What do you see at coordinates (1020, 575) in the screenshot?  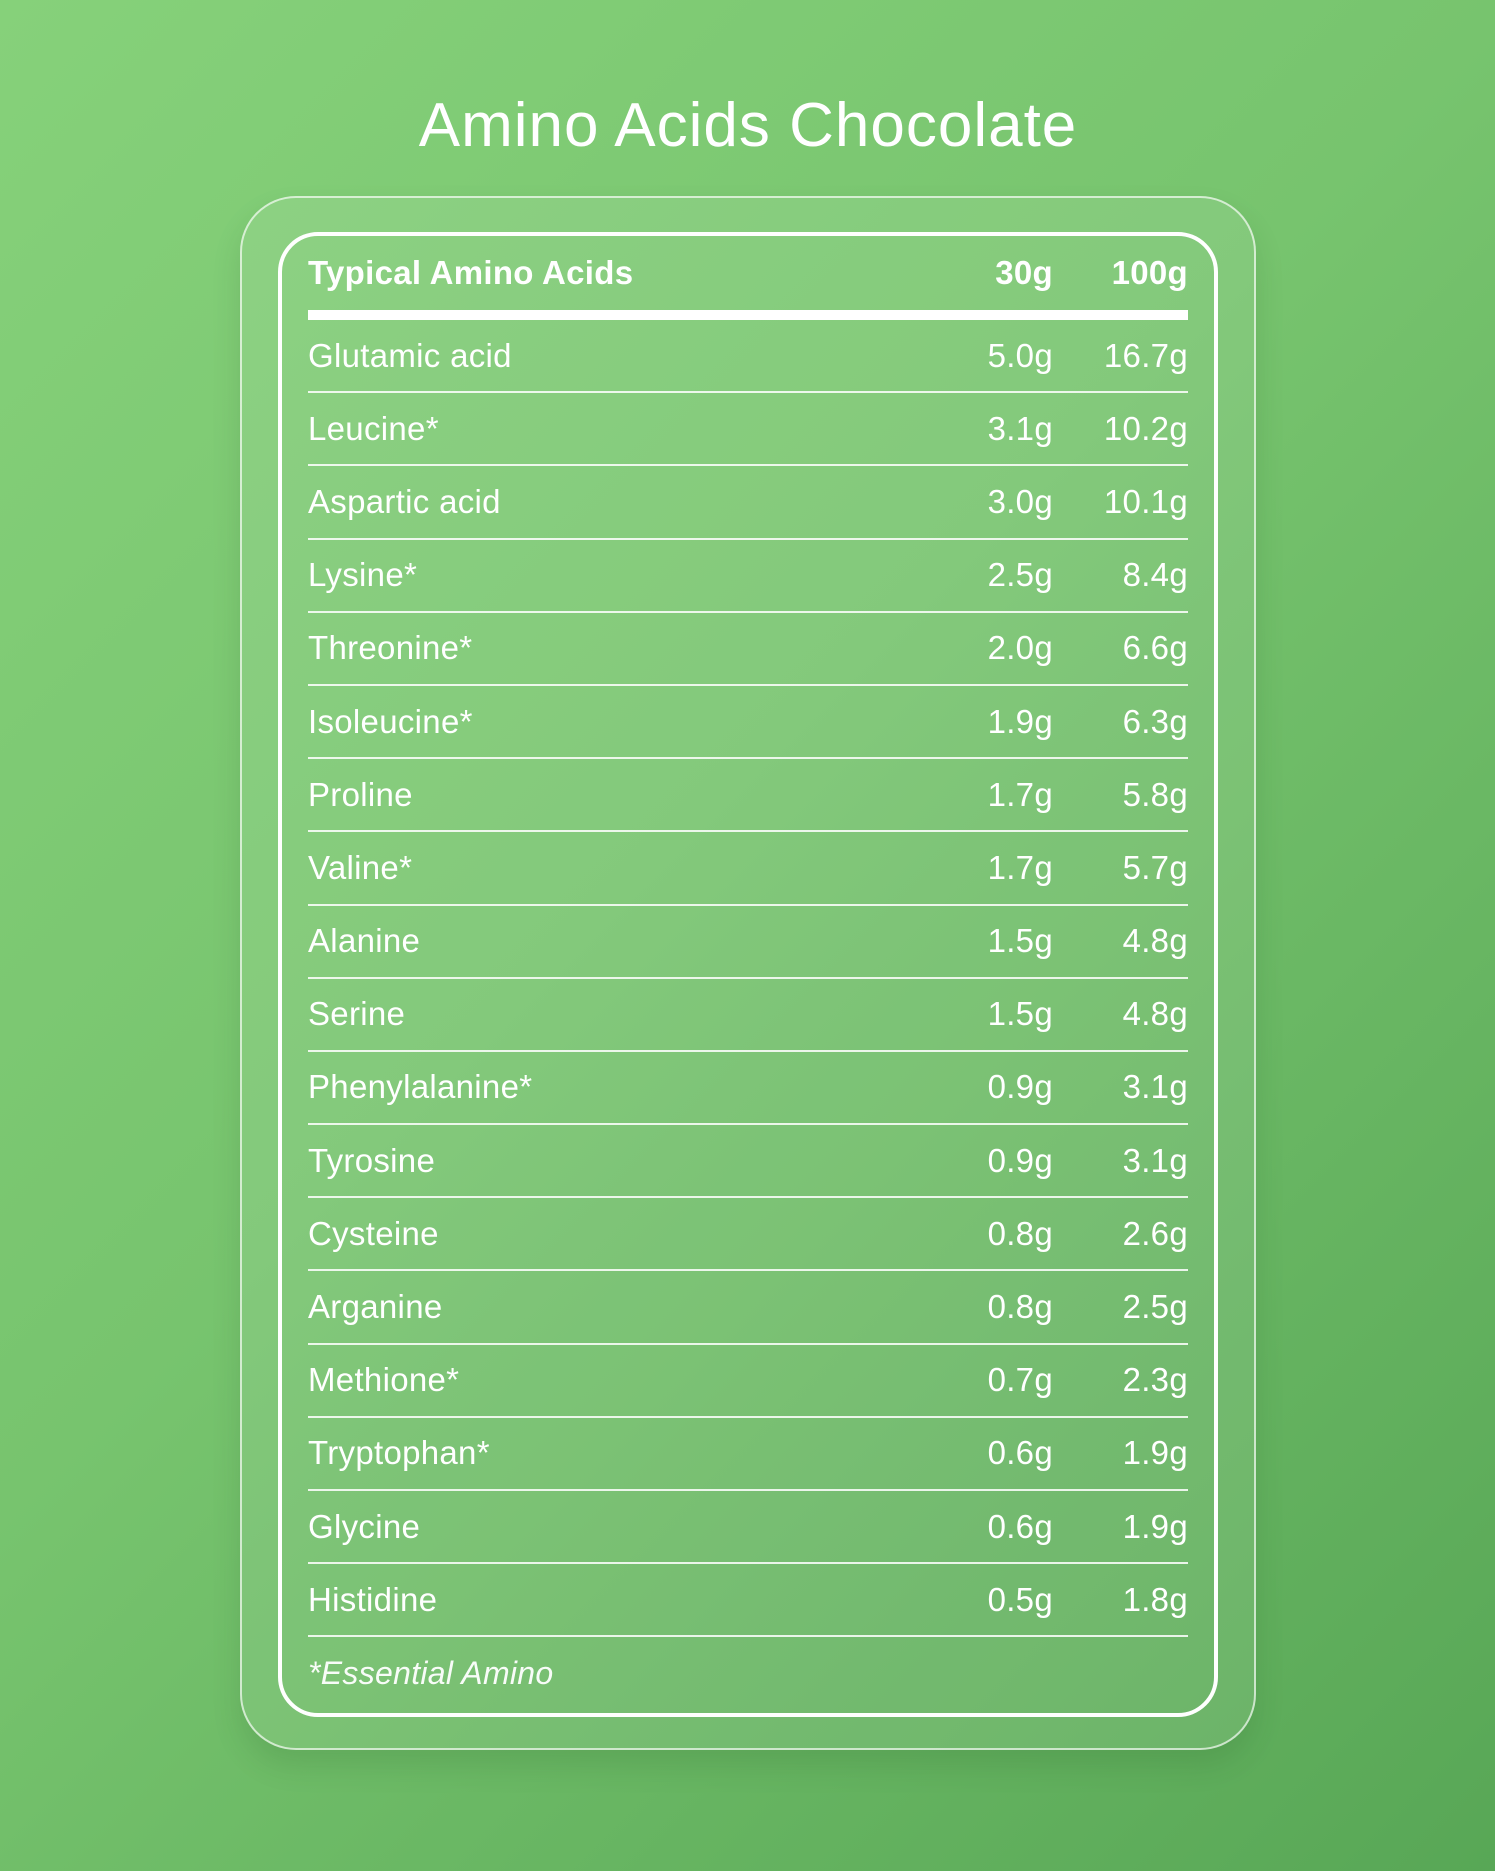 I see `value-30g: 2.5g` at bounding box center [1020, 575].